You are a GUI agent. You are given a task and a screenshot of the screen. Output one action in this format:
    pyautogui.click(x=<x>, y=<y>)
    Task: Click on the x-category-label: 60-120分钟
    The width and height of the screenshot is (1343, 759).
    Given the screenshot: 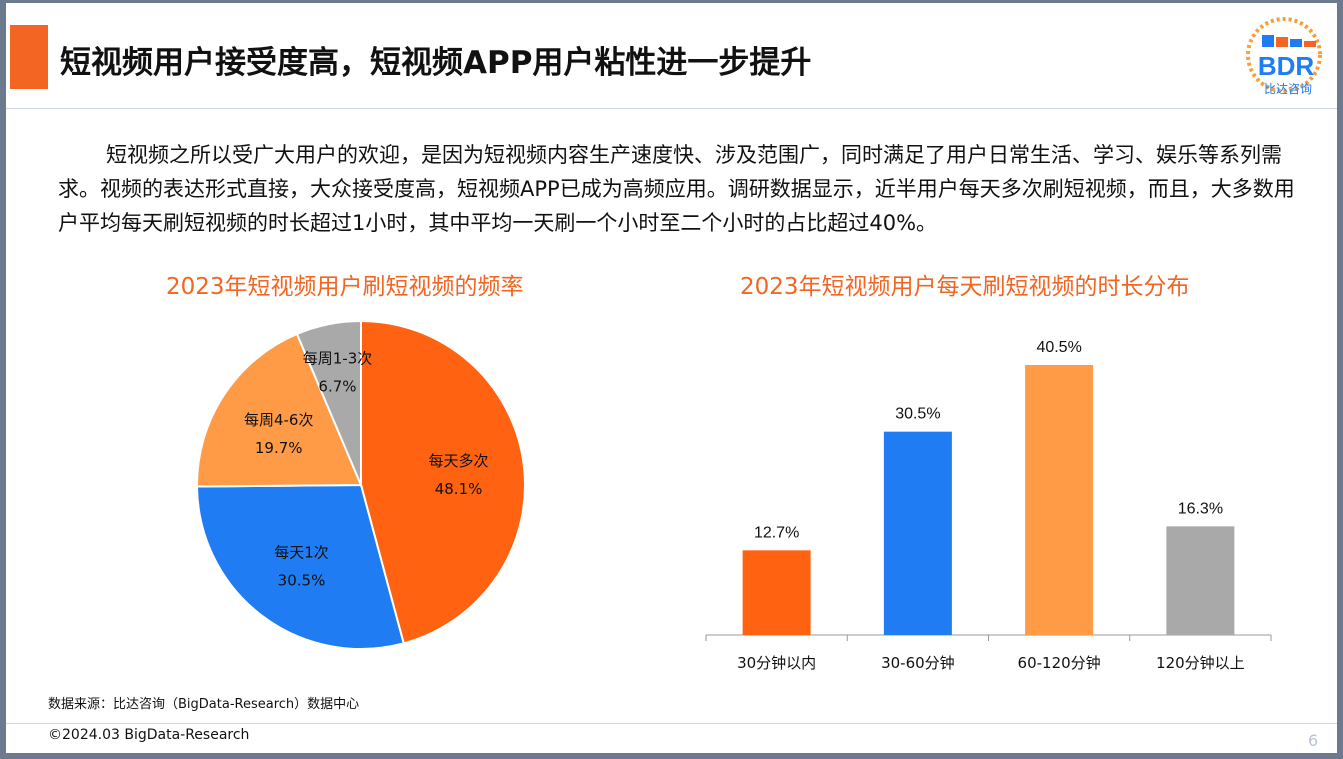 What is the action you would take?
    pyautogui.click(x=1059, y=663)
    